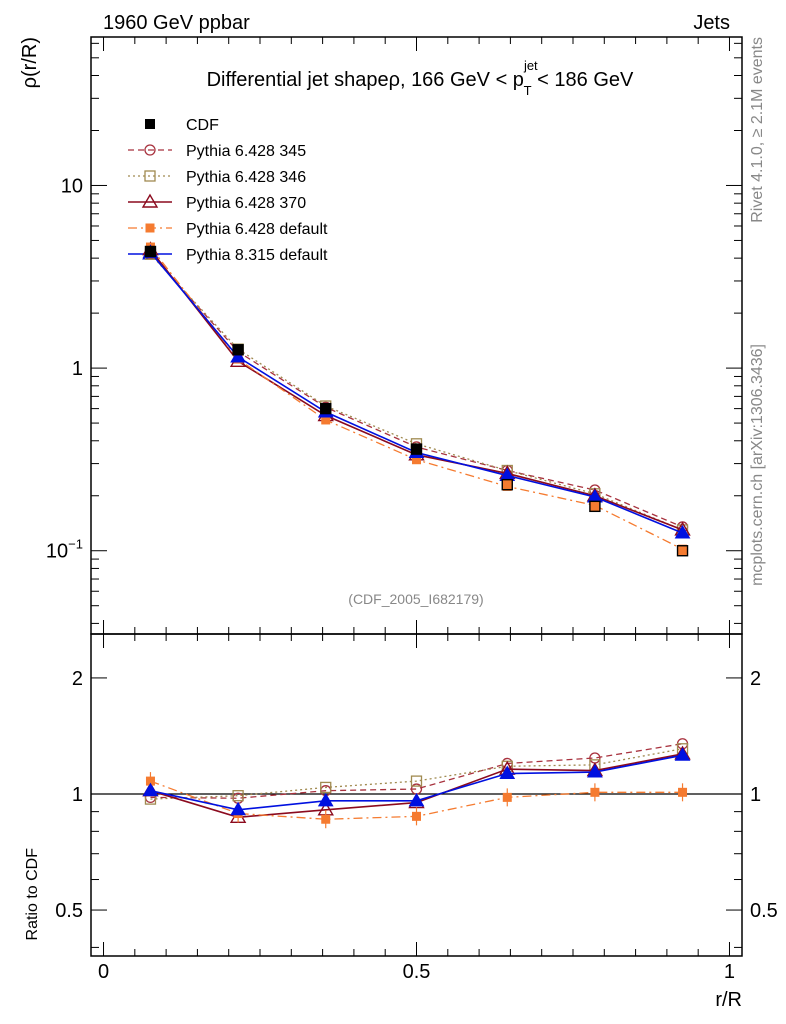 Image resolution: width=786 pixels, height=1024 pixels. Describe the element at coordinates (246, 151) in the screenshot. I see `legend-label: Pythia 6.428 345` at that location.